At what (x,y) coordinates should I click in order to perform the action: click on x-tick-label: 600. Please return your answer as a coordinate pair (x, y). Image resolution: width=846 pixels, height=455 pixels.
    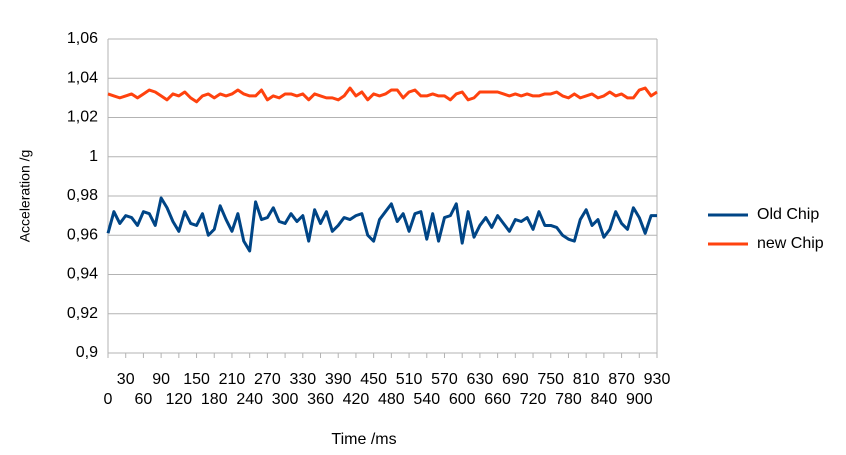
    Looking at the image, I should click on (462, 399).